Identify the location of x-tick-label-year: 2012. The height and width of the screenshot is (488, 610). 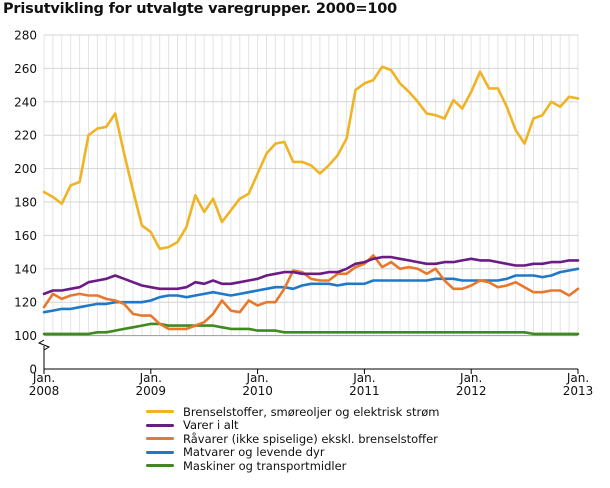
(471, 391).